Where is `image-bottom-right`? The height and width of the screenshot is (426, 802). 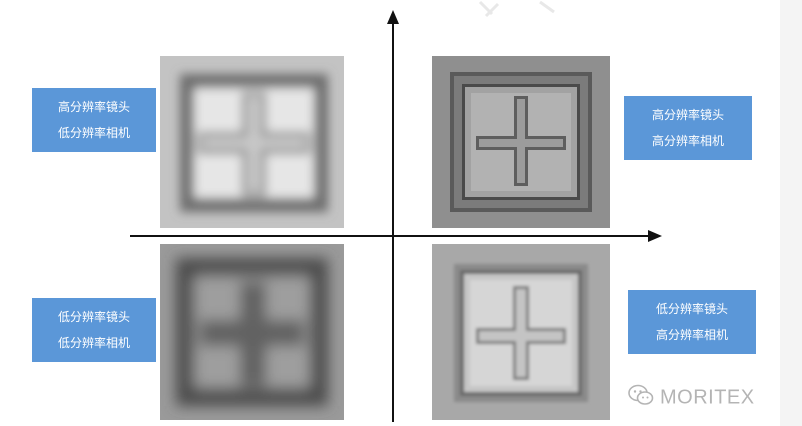
image-bottom-right is located at coordinates (521, 332).